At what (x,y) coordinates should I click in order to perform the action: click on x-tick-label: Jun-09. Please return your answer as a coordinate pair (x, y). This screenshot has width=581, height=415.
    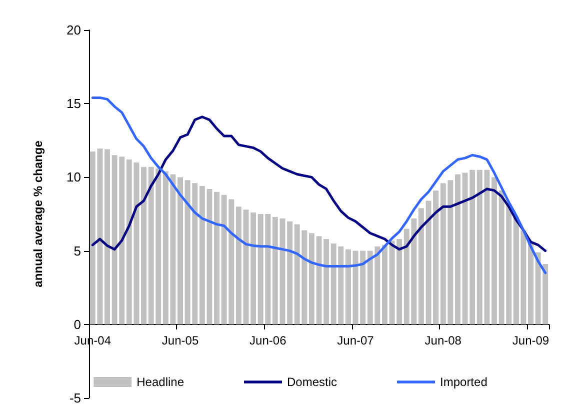
    Looking at the image, I should click on (531, 340).